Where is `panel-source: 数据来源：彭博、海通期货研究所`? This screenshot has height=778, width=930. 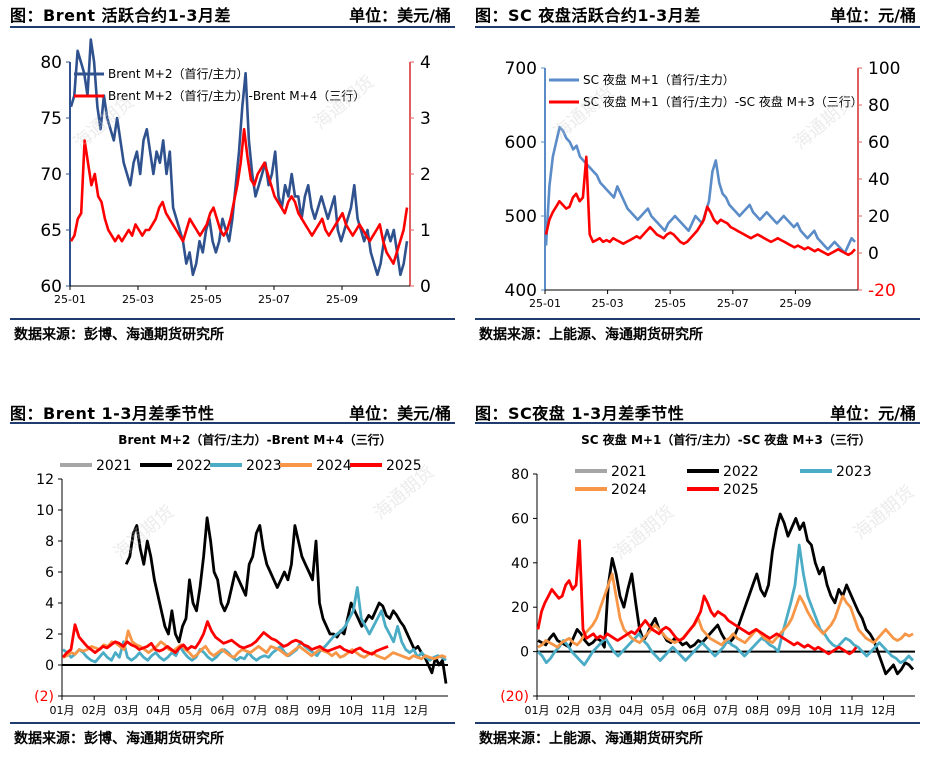 panel-source: 数据来源：彭博、海通期货研究所 is located at coordinates (119, 335).